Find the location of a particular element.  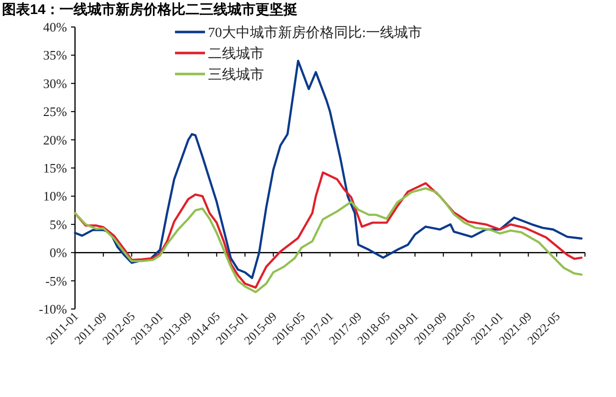

y-tick-label: 35% is located at coordinates (55, 55).